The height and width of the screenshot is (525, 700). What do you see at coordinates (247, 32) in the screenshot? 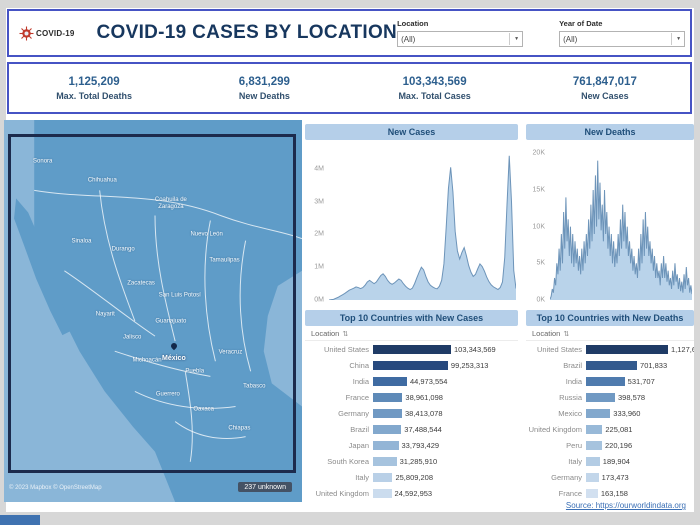
I see `page-title: COVID-19 CASES BY LOCATION` at bounding box center [247, 32].